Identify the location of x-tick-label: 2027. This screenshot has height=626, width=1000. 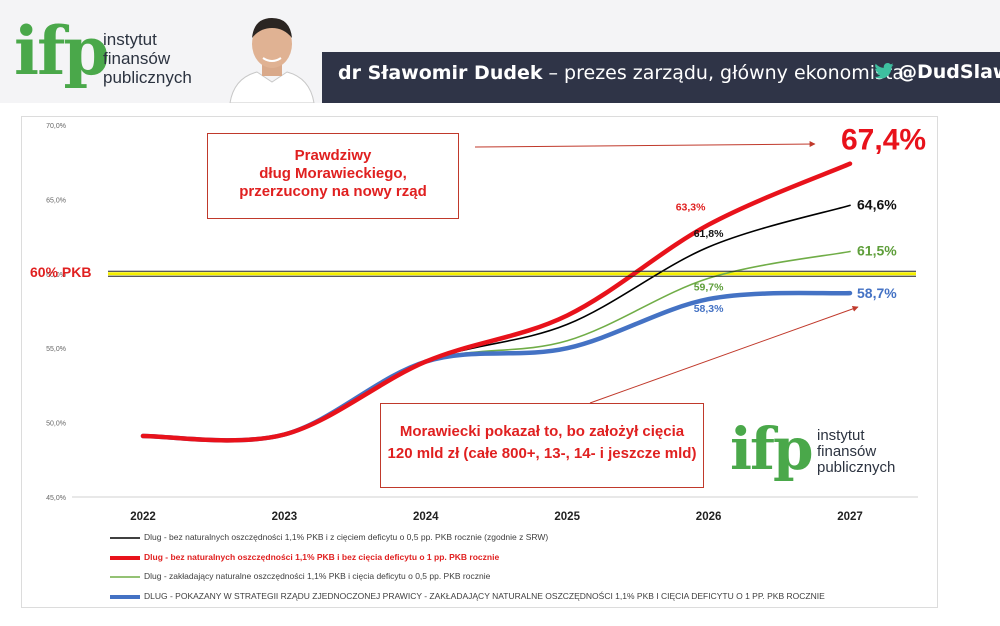
(850, 517).